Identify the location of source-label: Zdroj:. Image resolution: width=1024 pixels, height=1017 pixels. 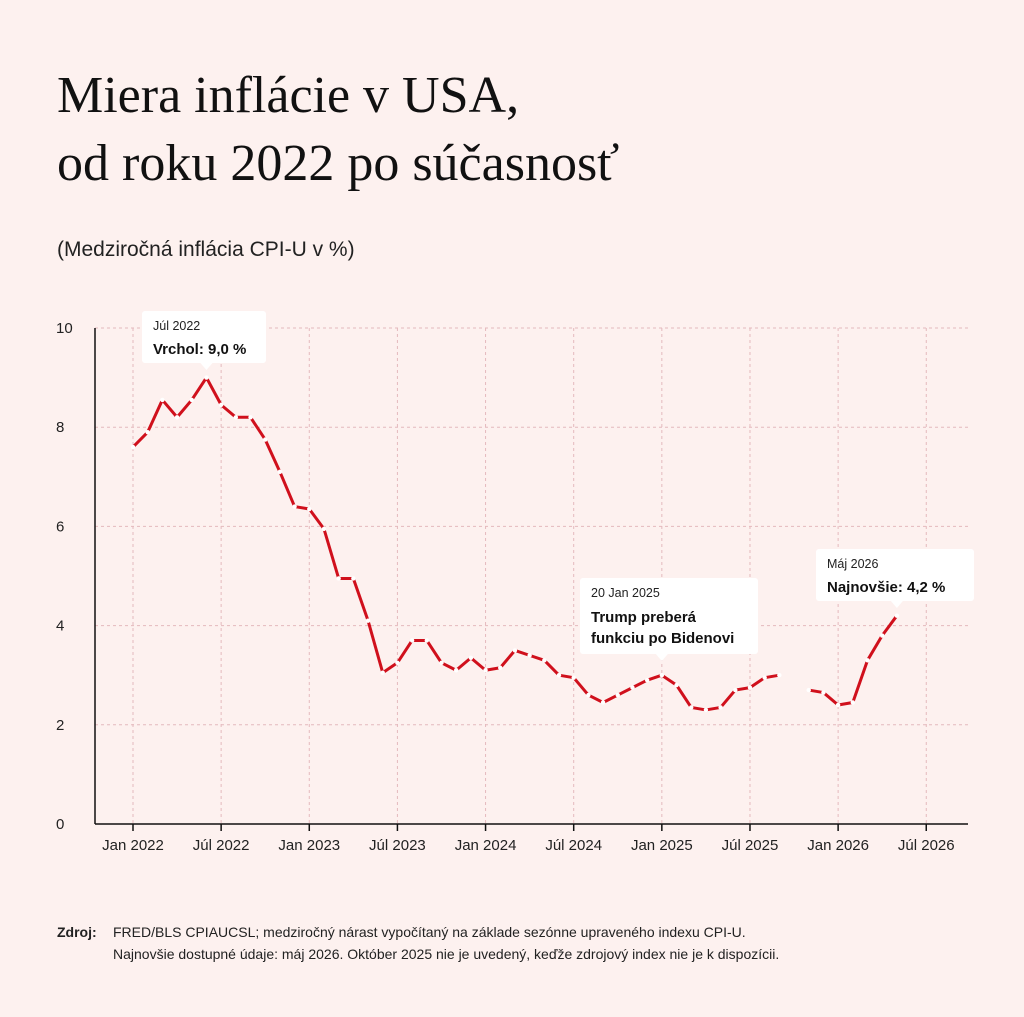
(77, 932).